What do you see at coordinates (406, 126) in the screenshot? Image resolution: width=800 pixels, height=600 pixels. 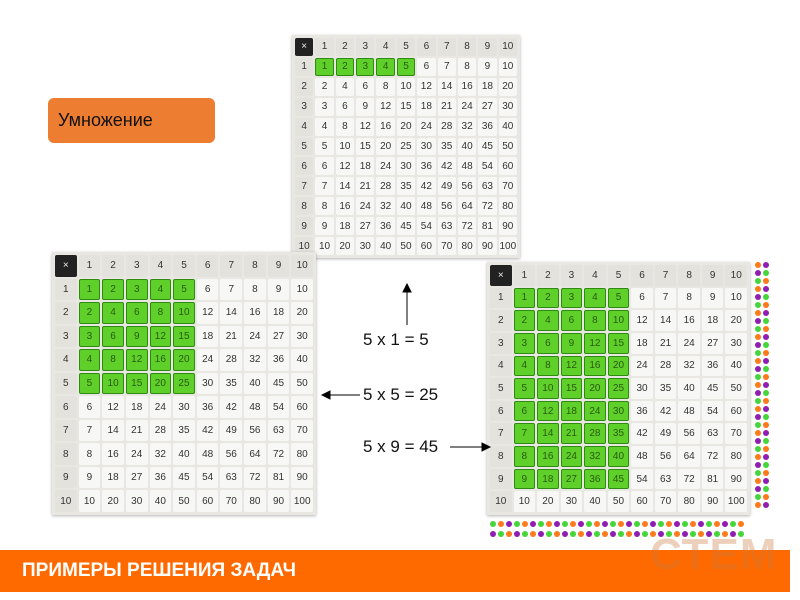 I see `grid-cell: 20` at bounding box center [406, 126].